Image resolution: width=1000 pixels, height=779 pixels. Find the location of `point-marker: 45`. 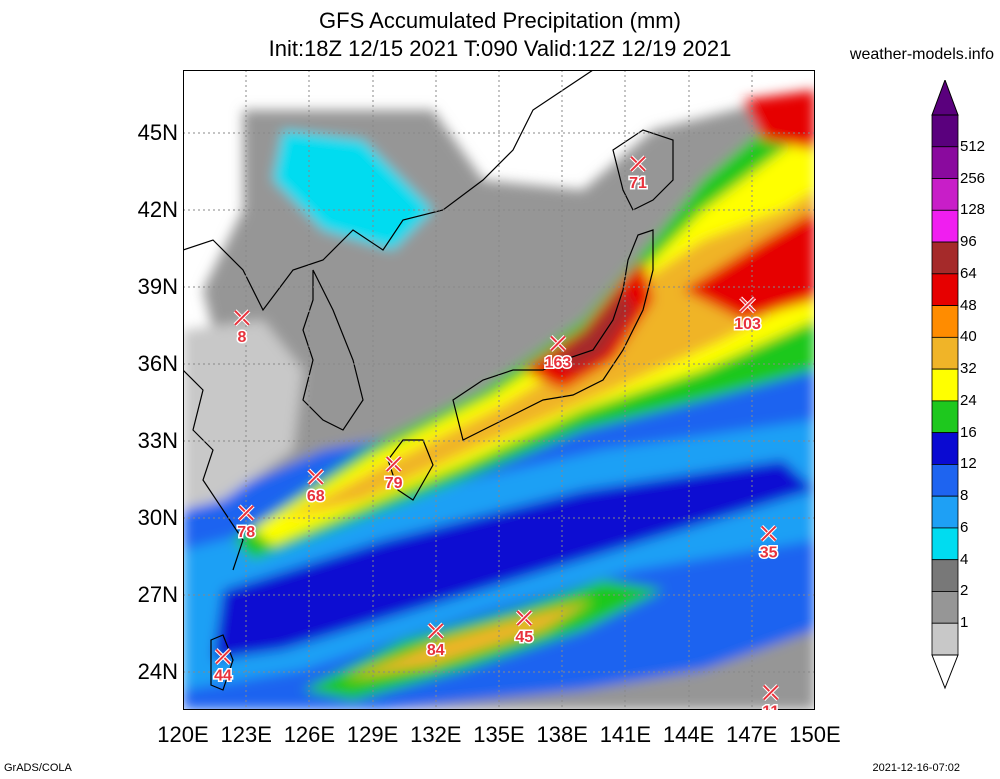

point-marker: 45 is located at coordinates (524, 628).